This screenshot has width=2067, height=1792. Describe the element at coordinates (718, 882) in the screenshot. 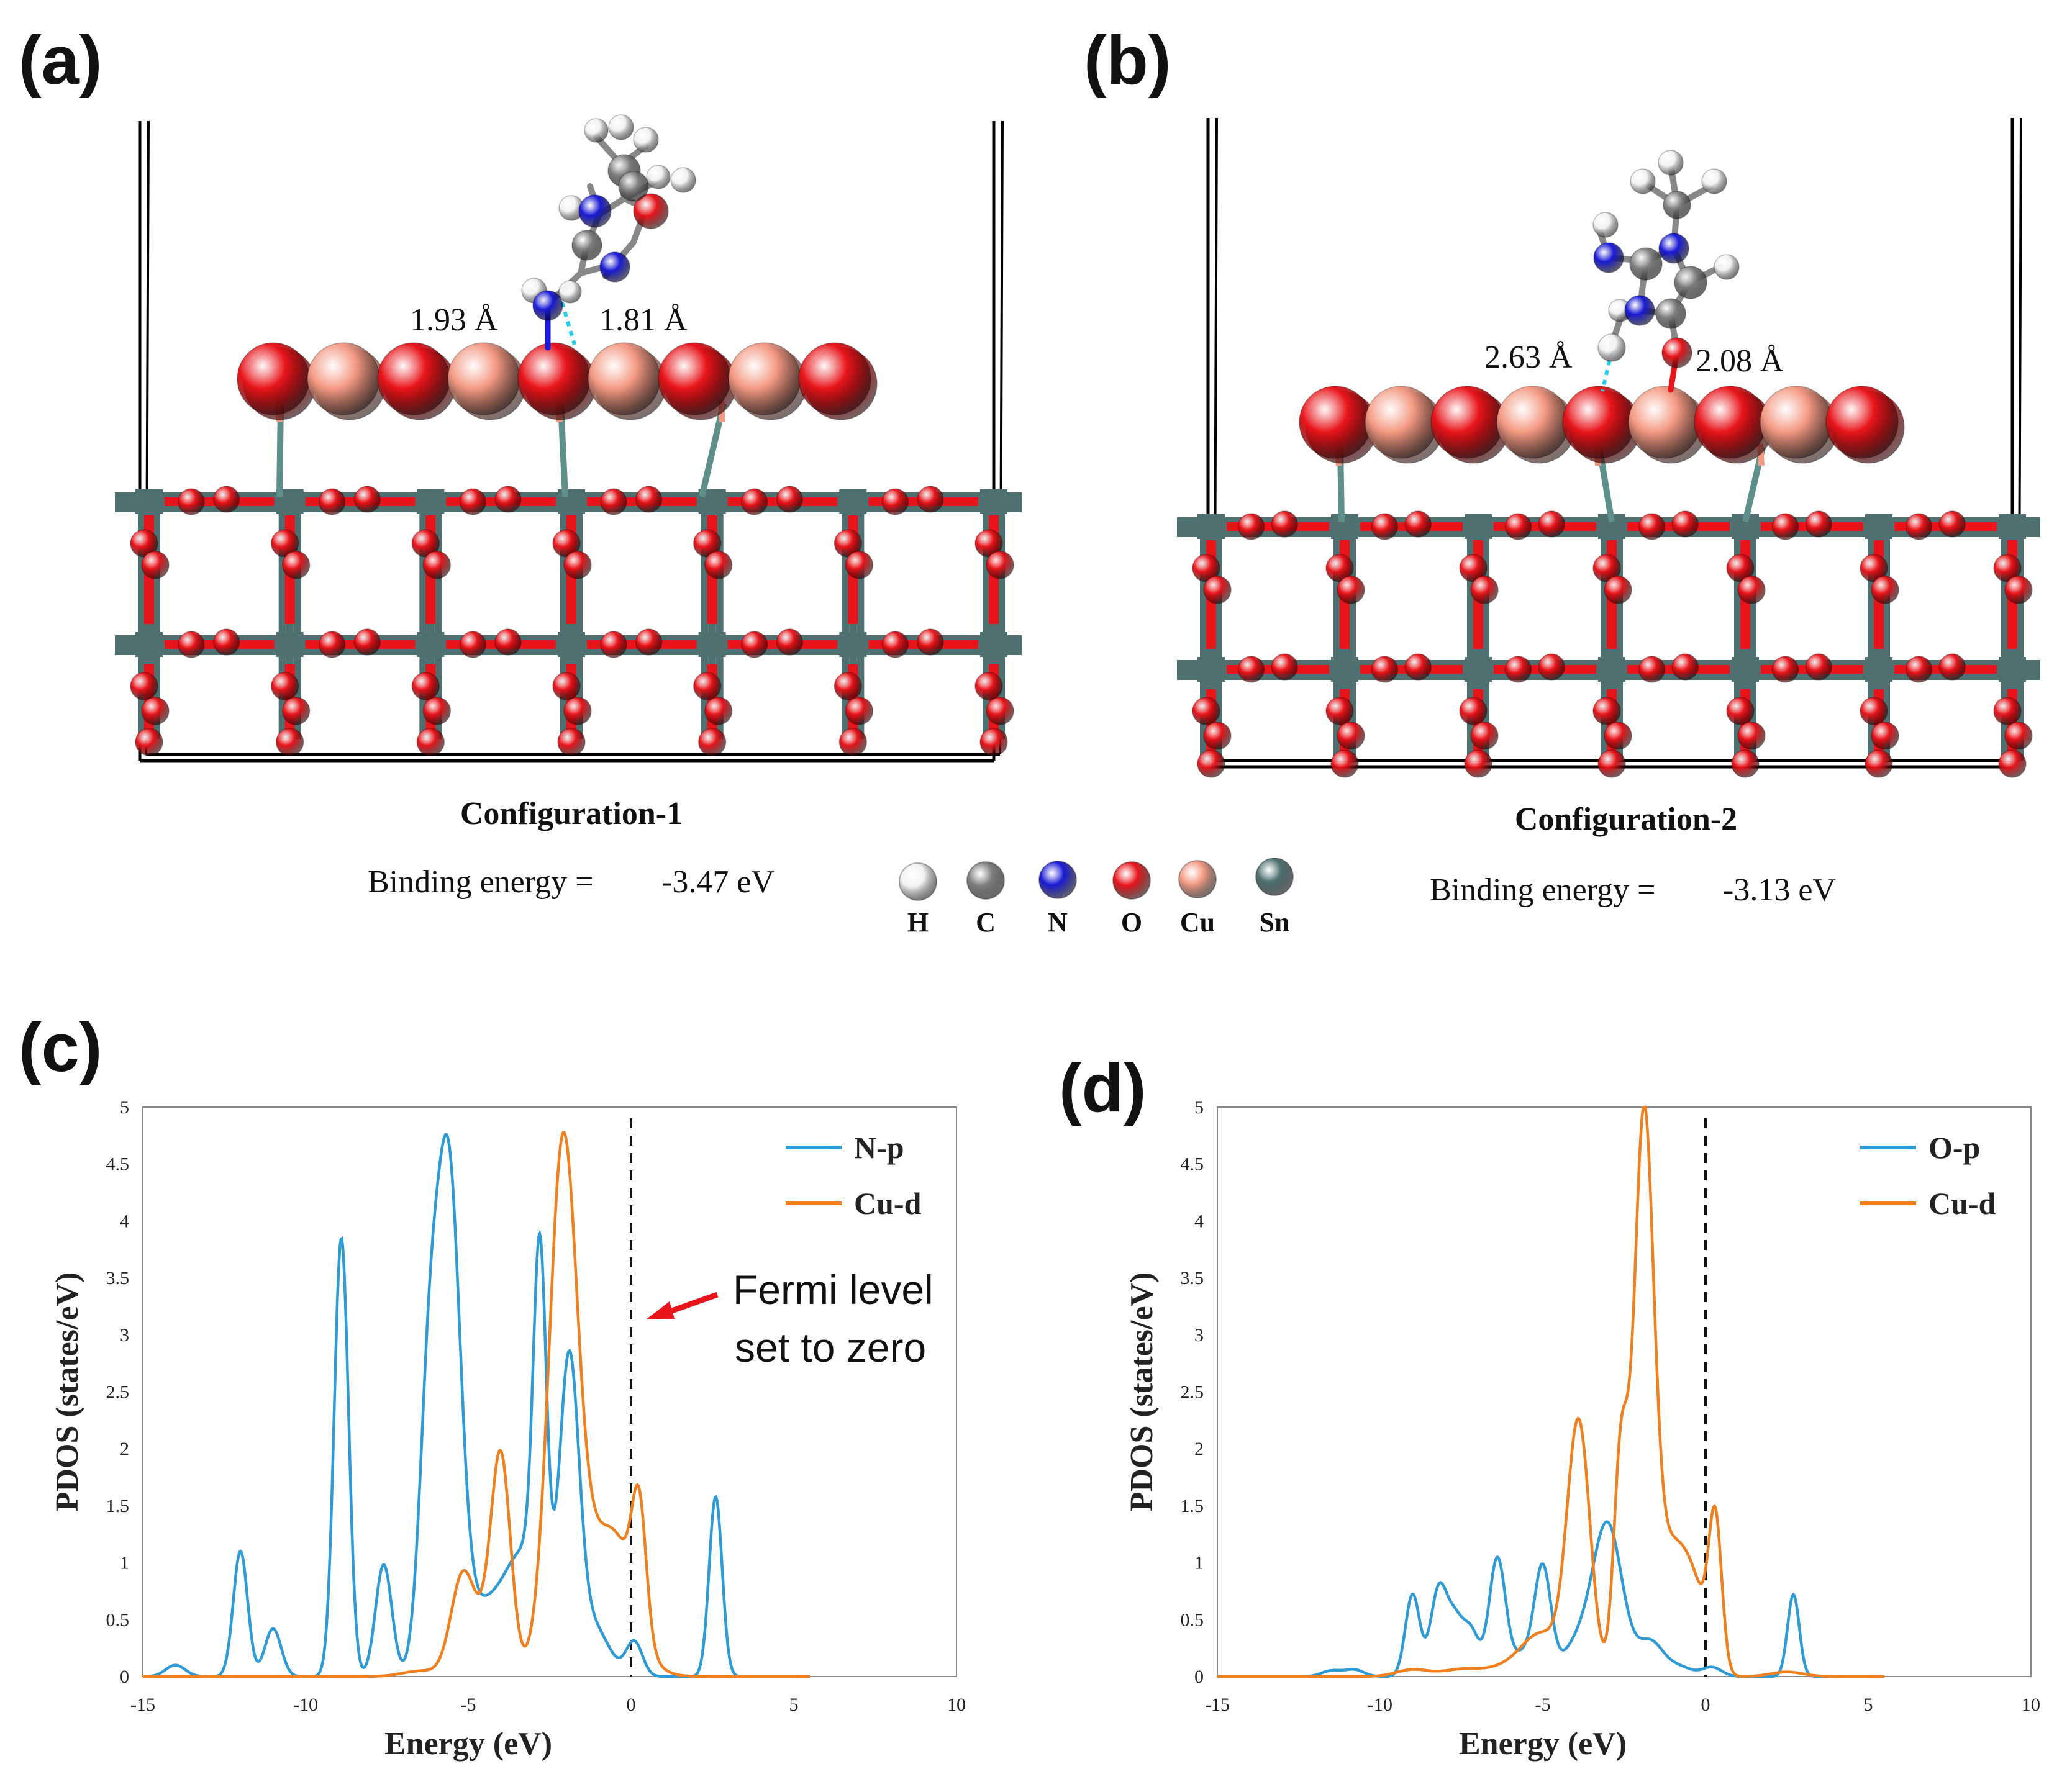

I see `binding-energy-value-a: -3.47 eV` at that location.